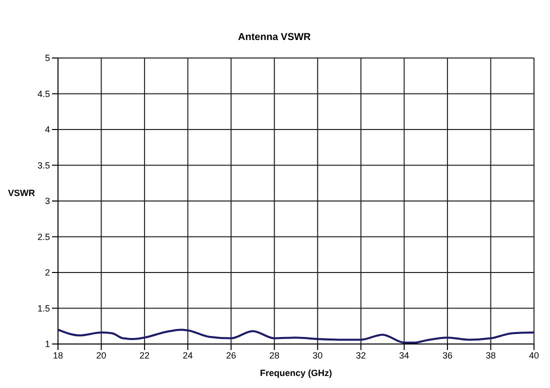  What do you see at coordinates (43, 308) in the screenshot?
I see `y-tick-label: 1.5` at bounding box center [43, 308].